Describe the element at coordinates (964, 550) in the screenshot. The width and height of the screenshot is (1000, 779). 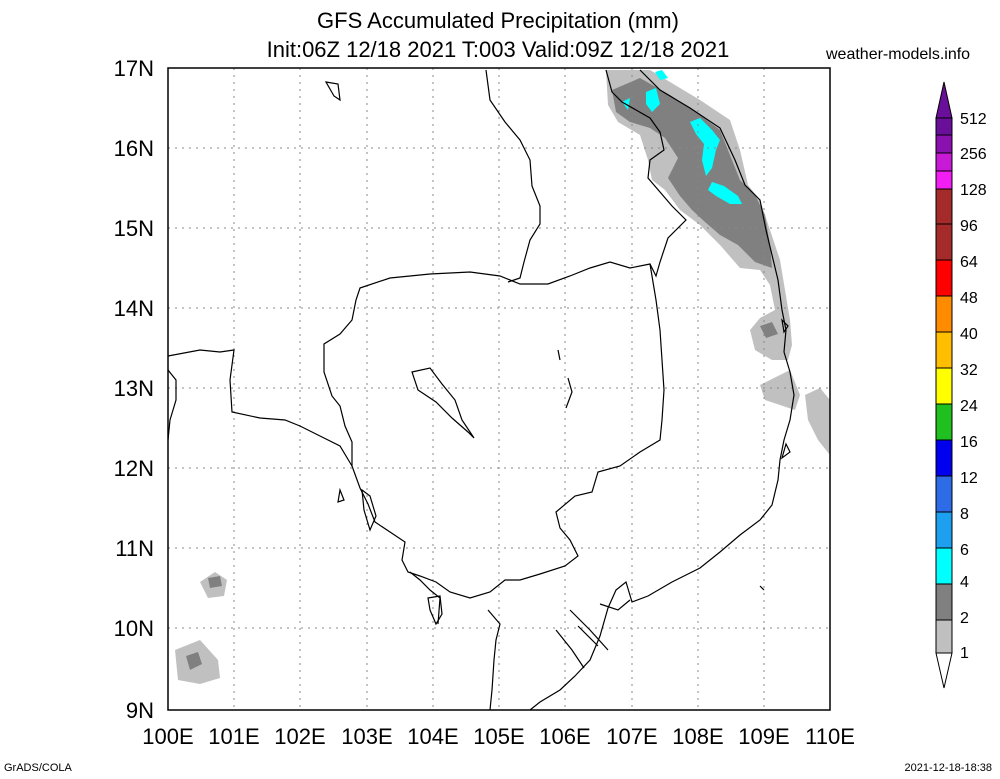
I see `legend-label: 6` at that location.